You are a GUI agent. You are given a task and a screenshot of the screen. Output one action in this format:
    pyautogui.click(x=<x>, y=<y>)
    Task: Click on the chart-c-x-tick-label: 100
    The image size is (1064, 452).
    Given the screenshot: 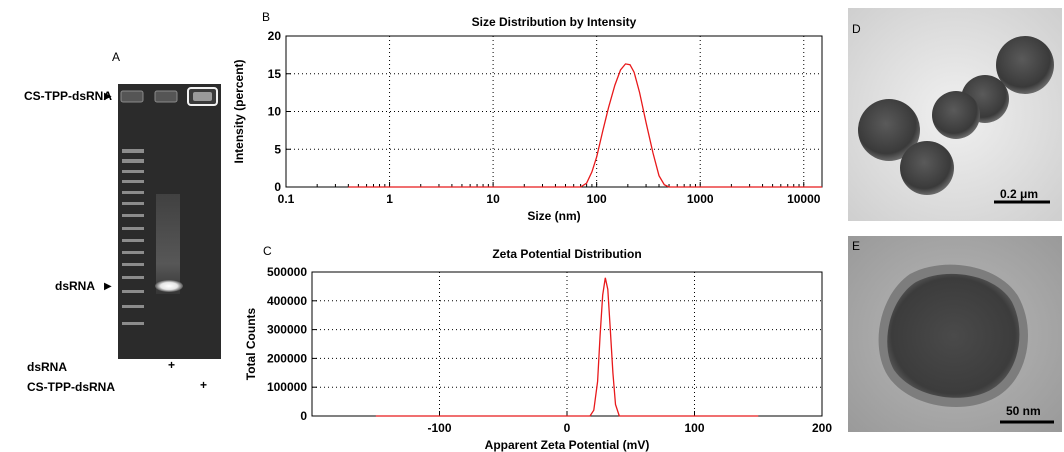 What is the action you would take?
    pyautogui.click(x=694, y=428)
    